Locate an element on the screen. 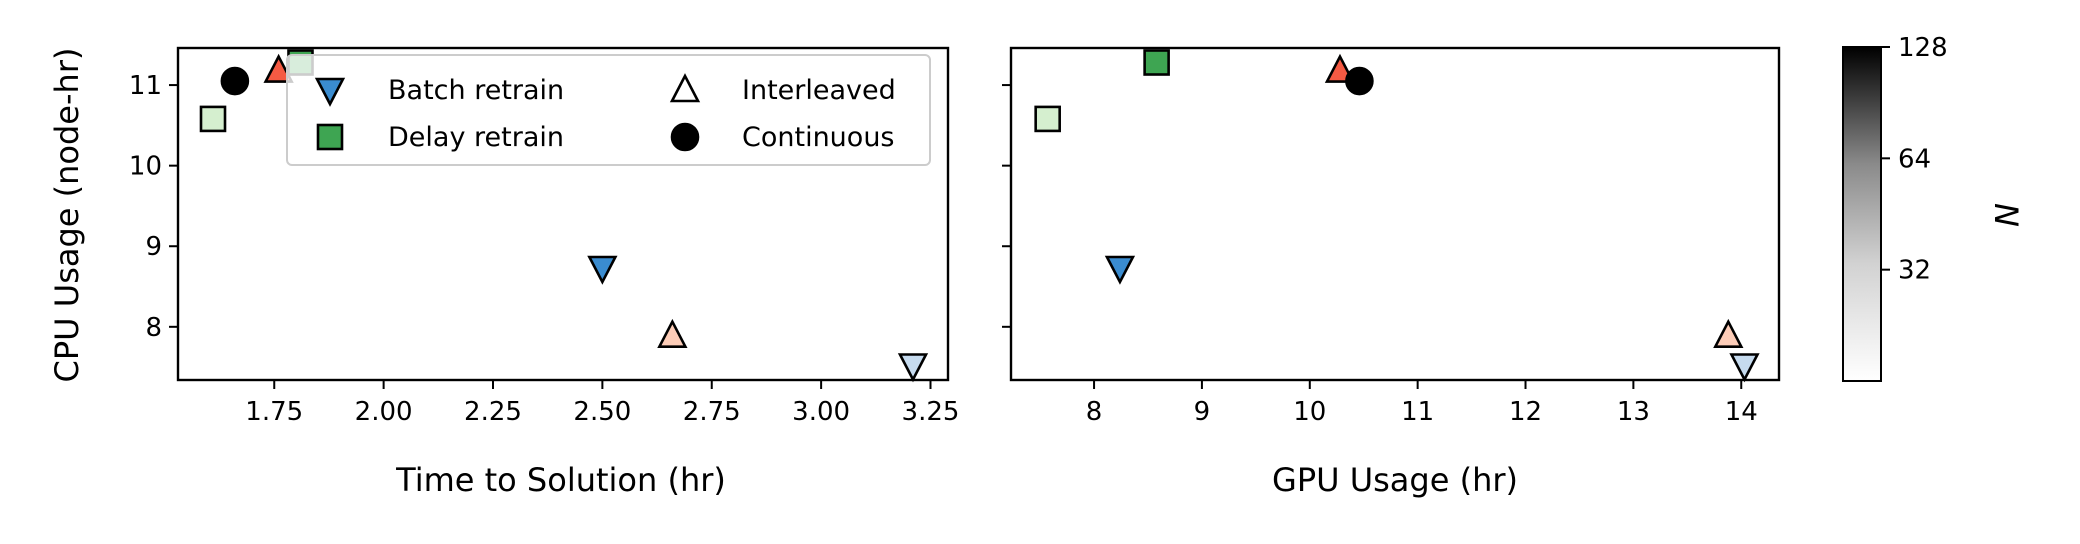 The width and height of the screenshot is (2080, 544). y-tick-label: 8 is located at coordinates (153, 328).